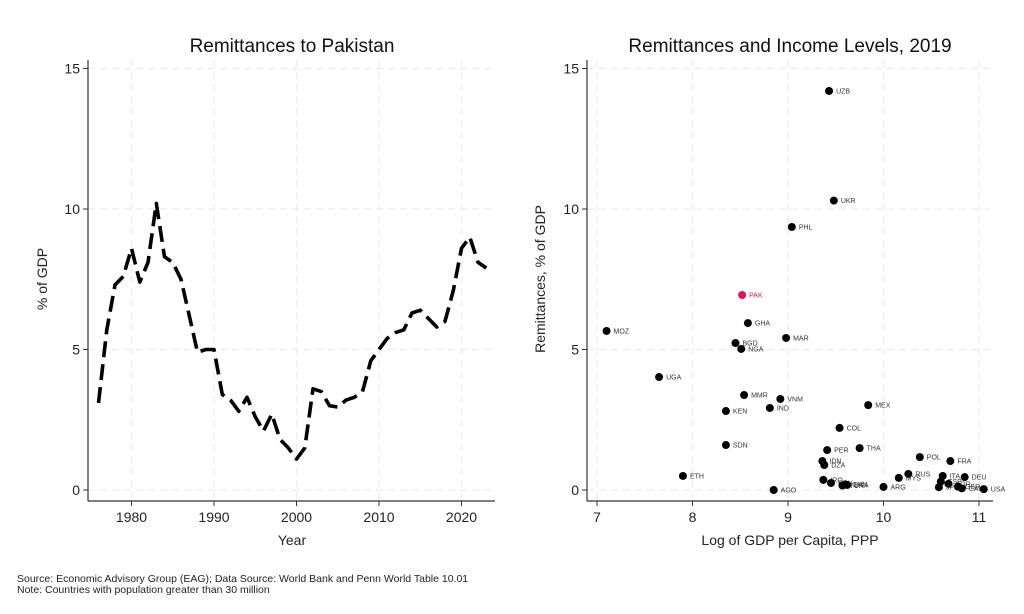 Image resolution: width=1024 pixels, height=614 pixels. Describe the element at coordinates (461, 517) in the screenshot. I see `left-xtick-label-2020: 2020` at that location.